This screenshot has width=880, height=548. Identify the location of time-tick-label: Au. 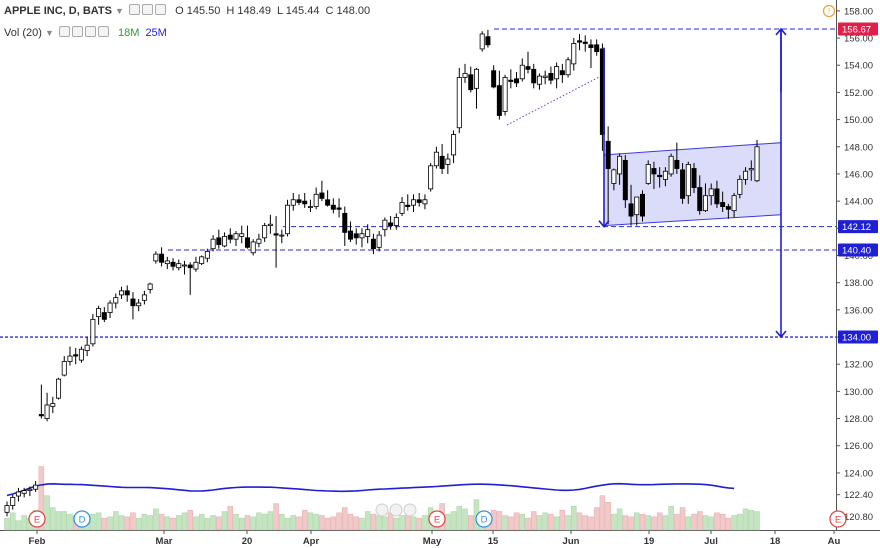
(834, 541).